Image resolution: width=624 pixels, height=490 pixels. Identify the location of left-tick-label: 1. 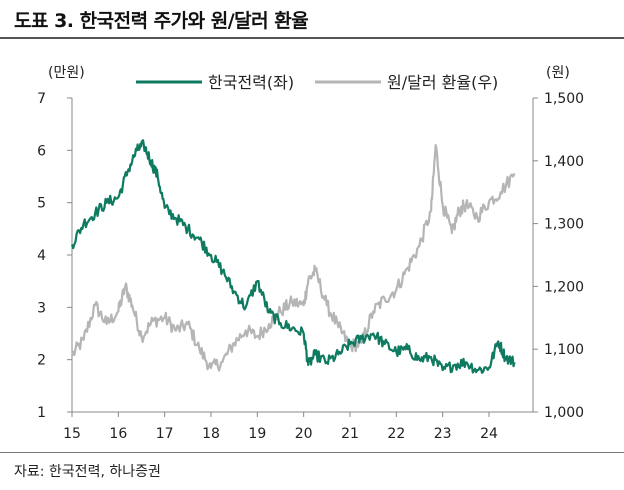
(41, 413).